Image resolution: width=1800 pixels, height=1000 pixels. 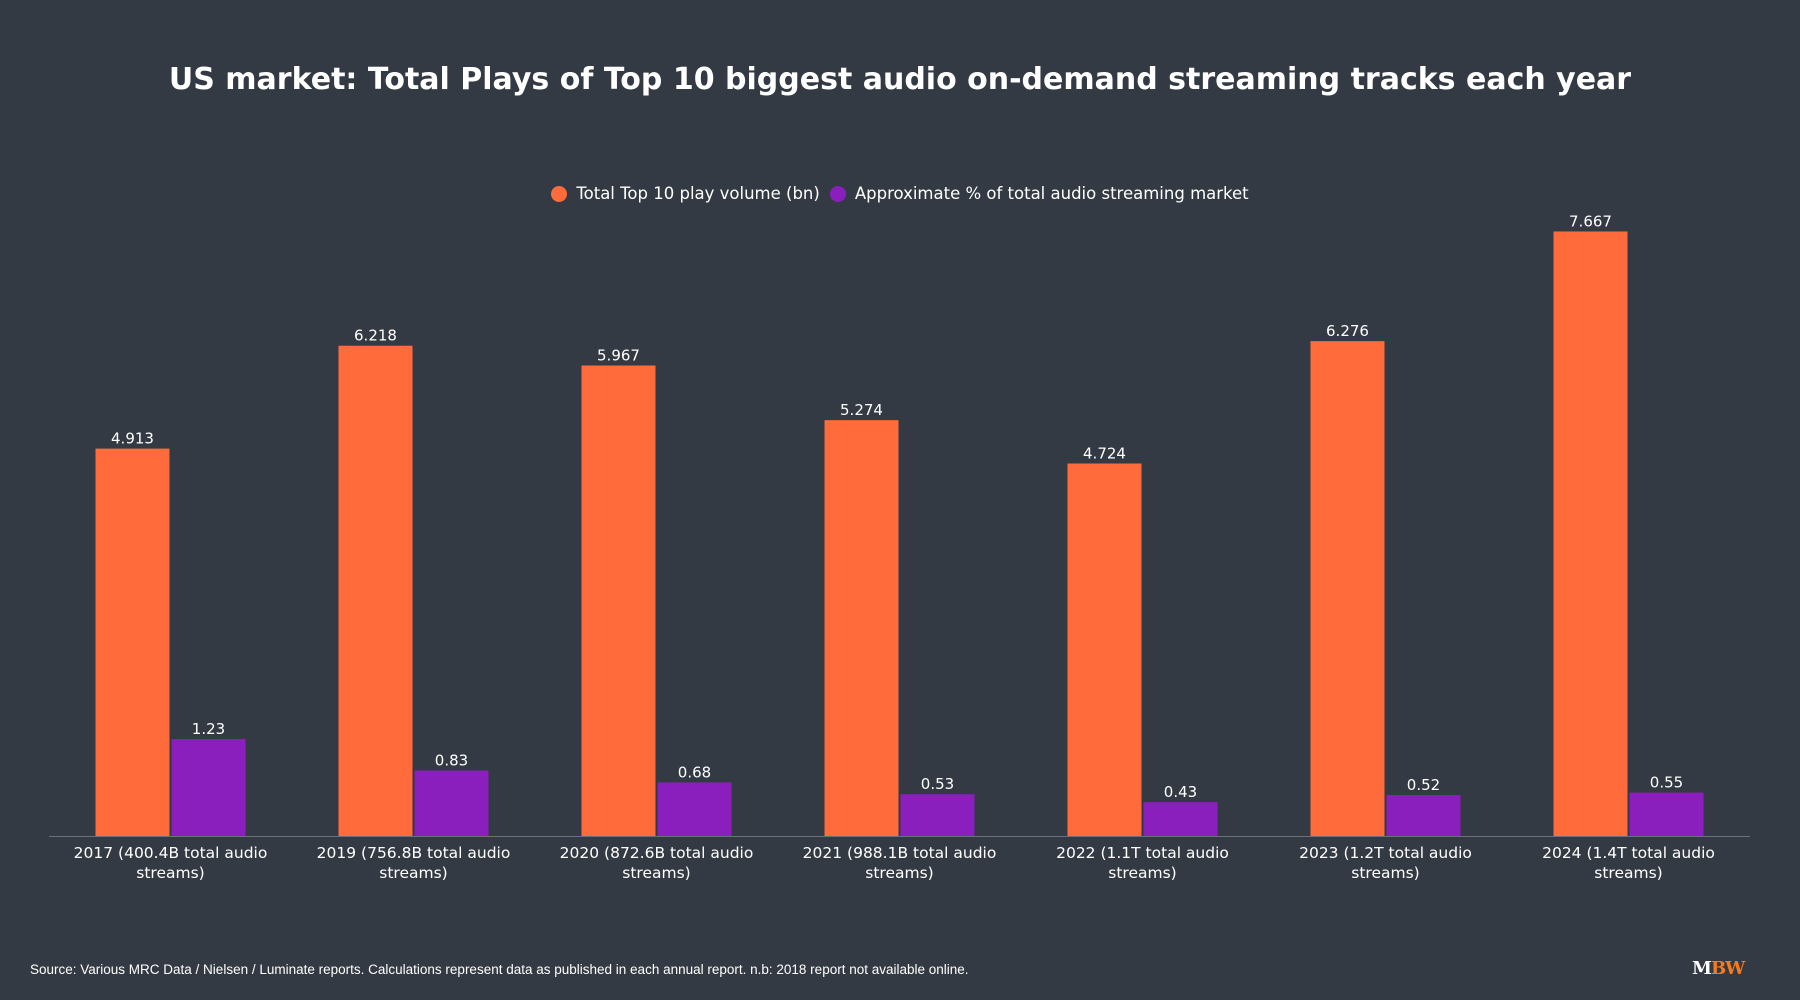 What do you see at coordinates (1702, 968) in the screenshot?
I see `logo-m: M` at bounding box center [1702, 968].